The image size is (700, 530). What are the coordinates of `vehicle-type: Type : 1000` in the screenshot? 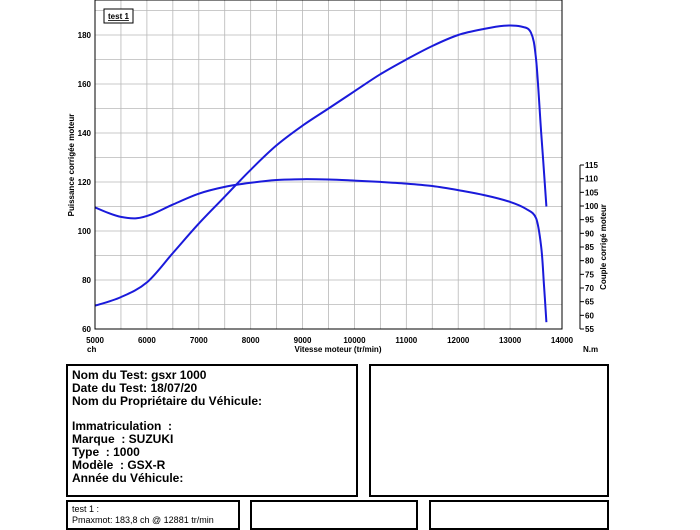 It's located at (106, 452).